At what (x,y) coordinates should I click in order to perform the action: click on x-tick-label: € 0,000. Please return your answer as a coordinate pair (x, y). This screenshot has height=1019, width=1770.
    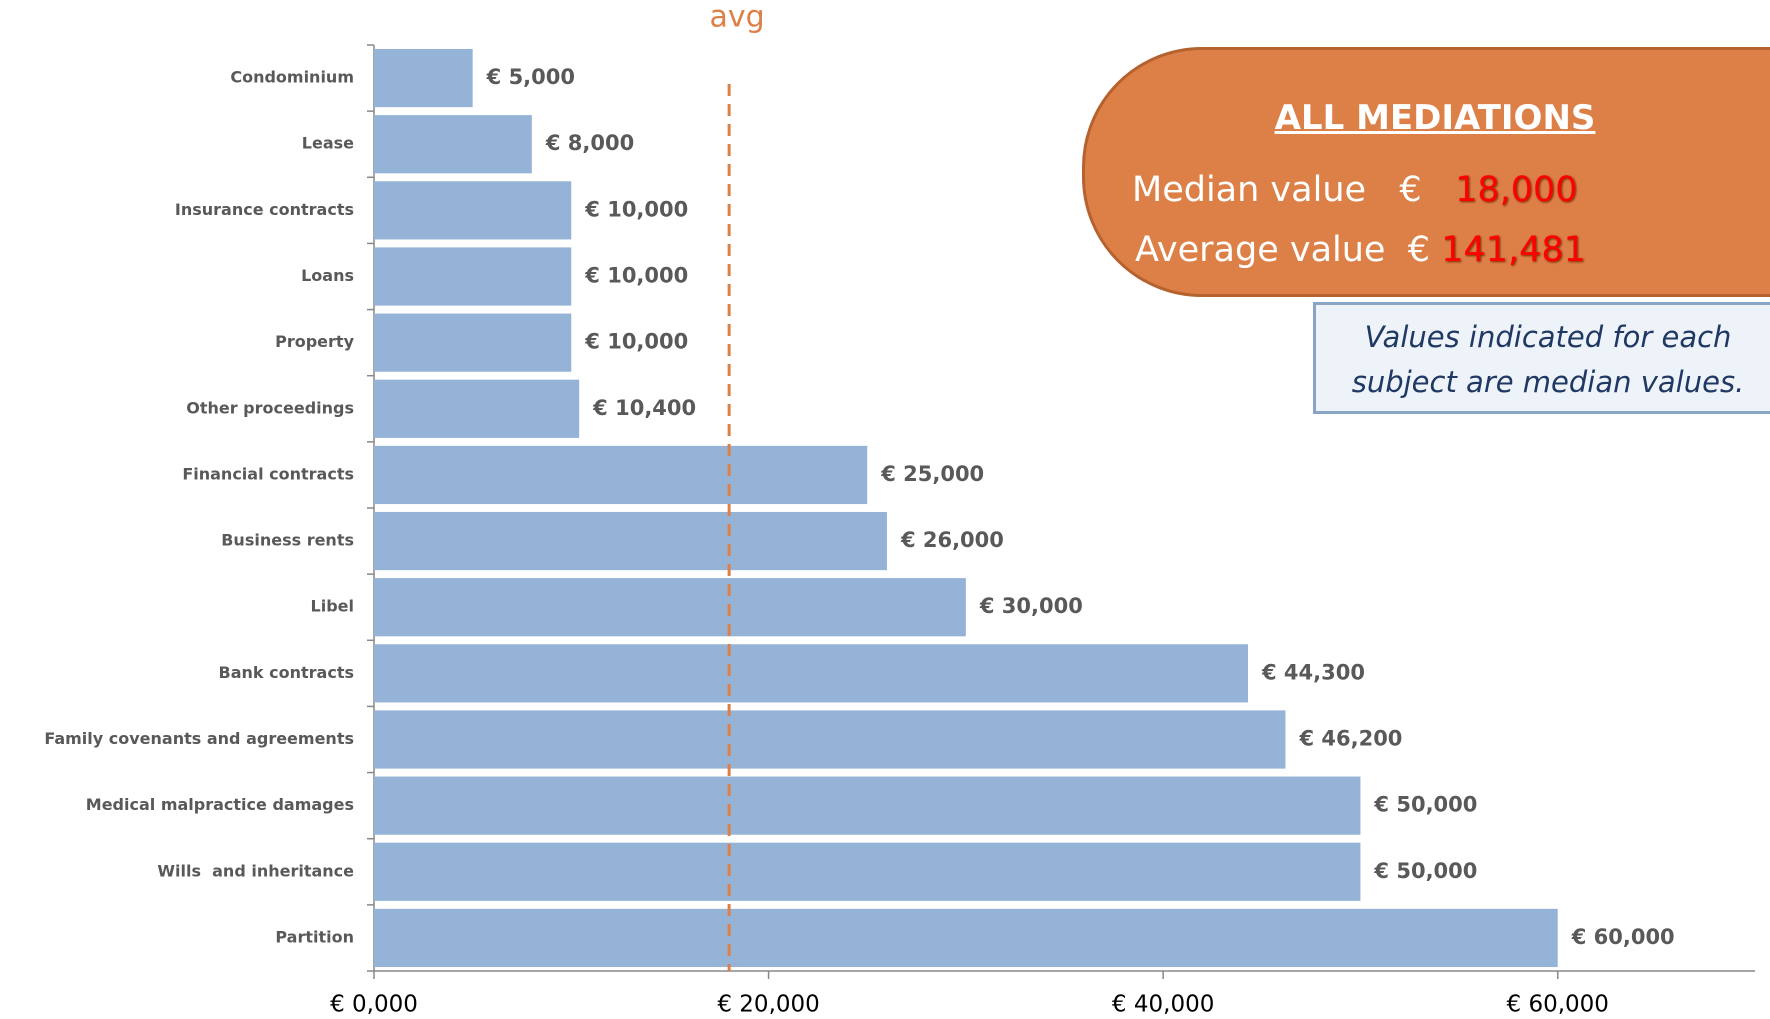
    Looking at the image, I should click on (374, 1005).